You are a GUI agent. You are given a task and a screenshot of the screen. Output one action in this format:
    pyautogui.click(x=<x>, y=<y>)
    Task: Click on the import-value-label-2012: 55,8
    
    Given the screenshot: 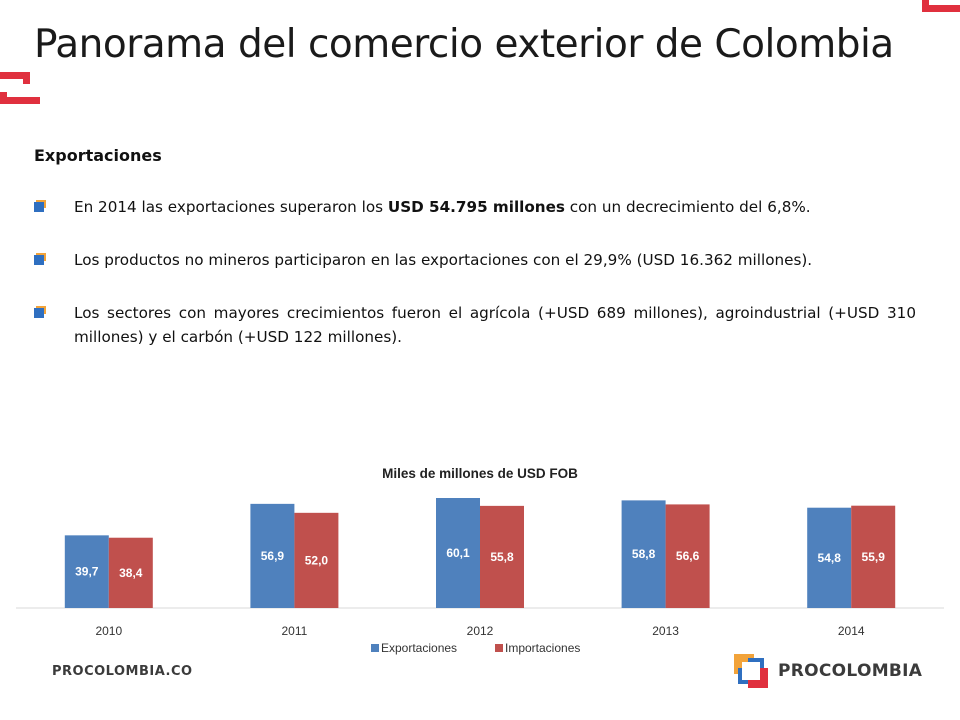 What is the action you would take?
    pyautogui.click(x=502, y=557)
    